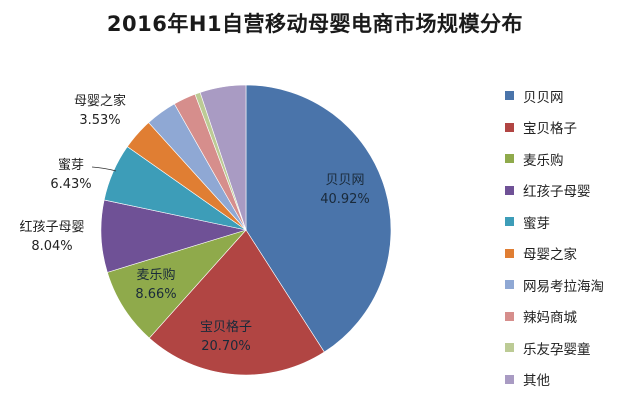  I want to click on label-beibei: 贝贝网 40.92%, so click(345, 190).